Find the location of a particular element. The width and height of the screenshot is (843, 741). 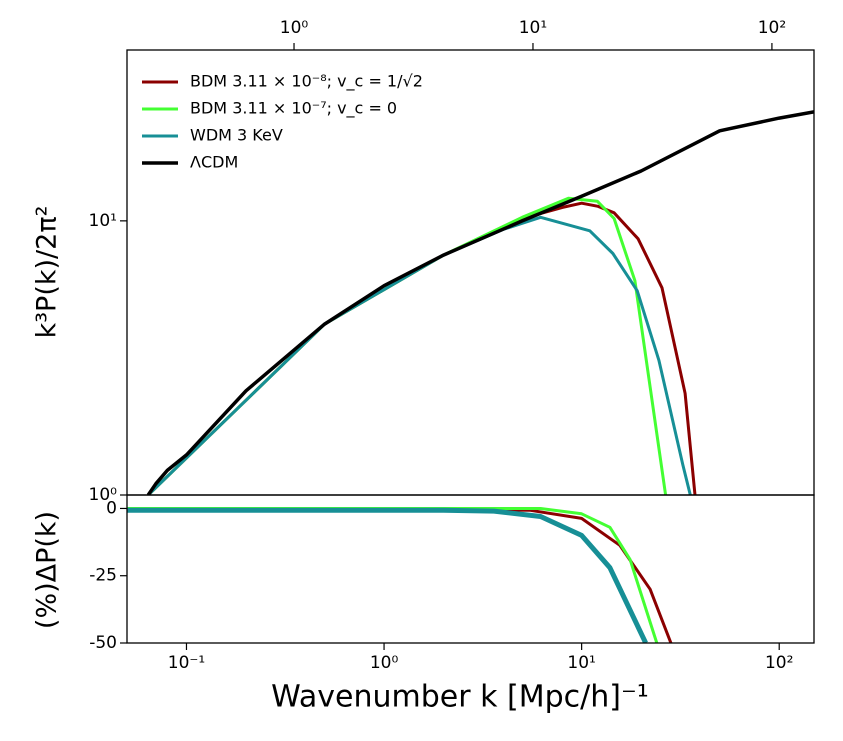

y-tick-label: 10¹ is located at coordinates (103, 221).